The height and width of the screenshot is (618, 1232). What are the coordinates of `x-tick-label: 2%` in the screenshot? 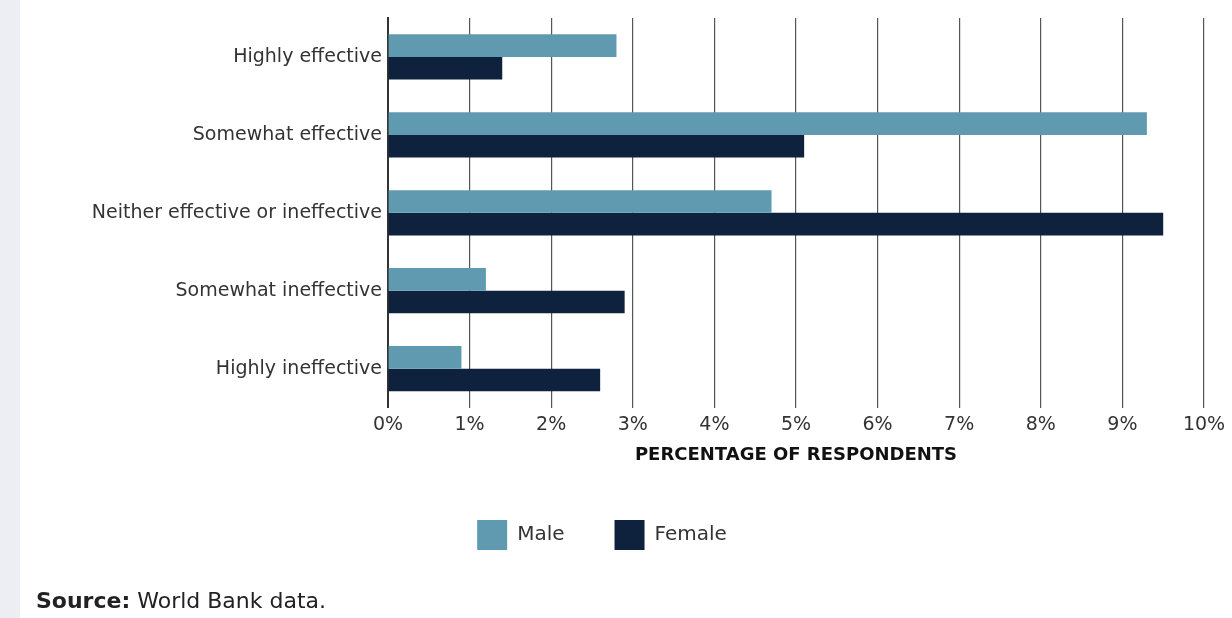 It's located at (551, 422).